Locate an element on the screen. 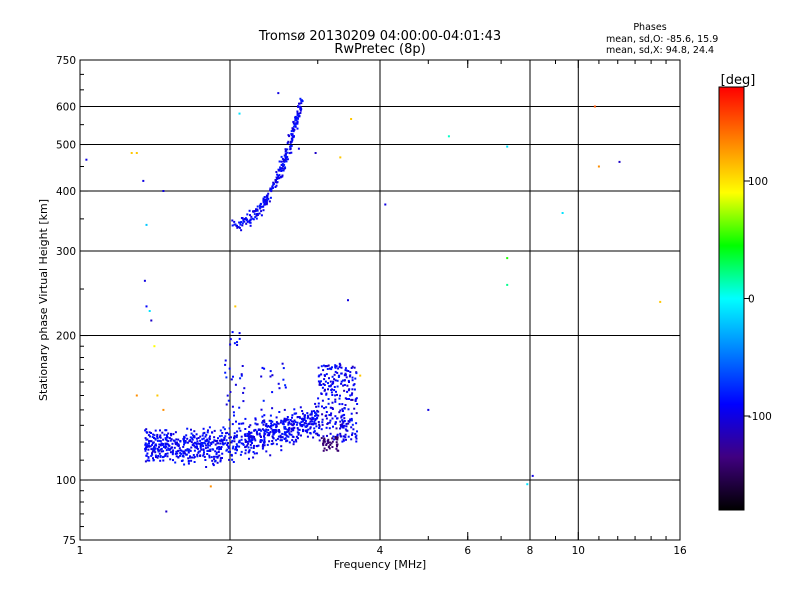  x-tick-label: 1 is located at coordinates (80, 551).